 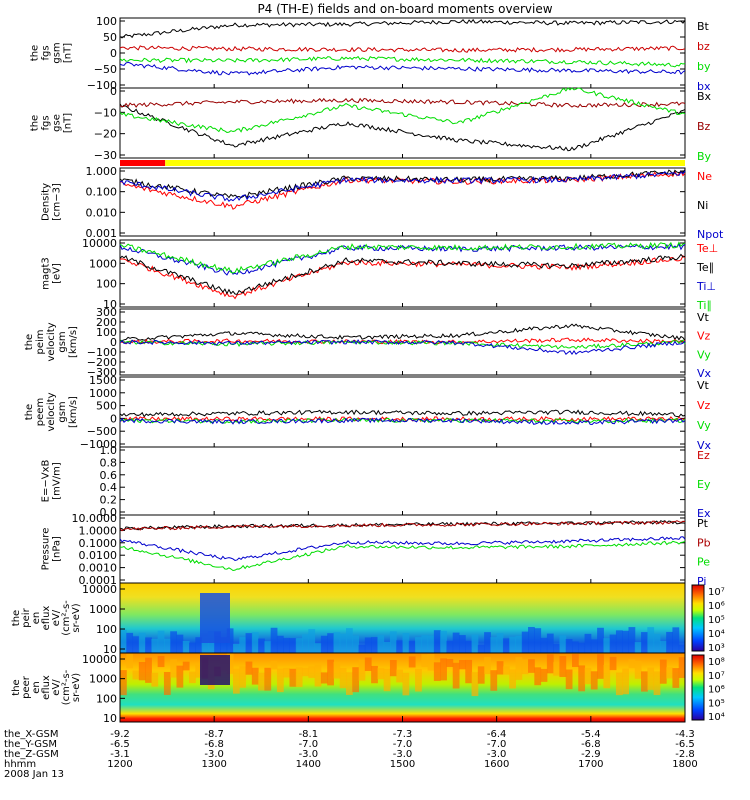 I want to click on y-tick-label: −100, so click(x=102, y=85).